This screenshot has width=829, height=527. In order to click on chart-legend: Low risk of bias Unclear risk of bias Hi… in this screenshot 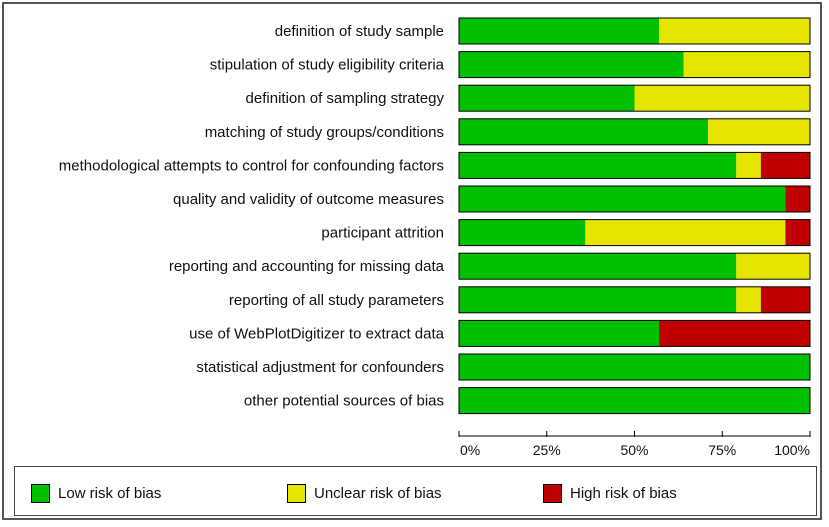, I will do `click(415, 491)`.